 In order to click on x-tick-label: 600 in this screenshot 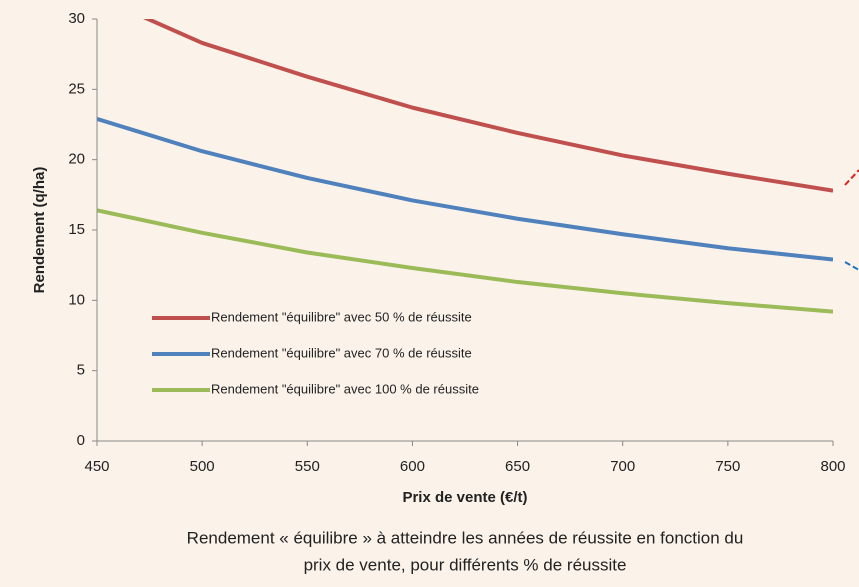, I will do `click(412, 466)`.